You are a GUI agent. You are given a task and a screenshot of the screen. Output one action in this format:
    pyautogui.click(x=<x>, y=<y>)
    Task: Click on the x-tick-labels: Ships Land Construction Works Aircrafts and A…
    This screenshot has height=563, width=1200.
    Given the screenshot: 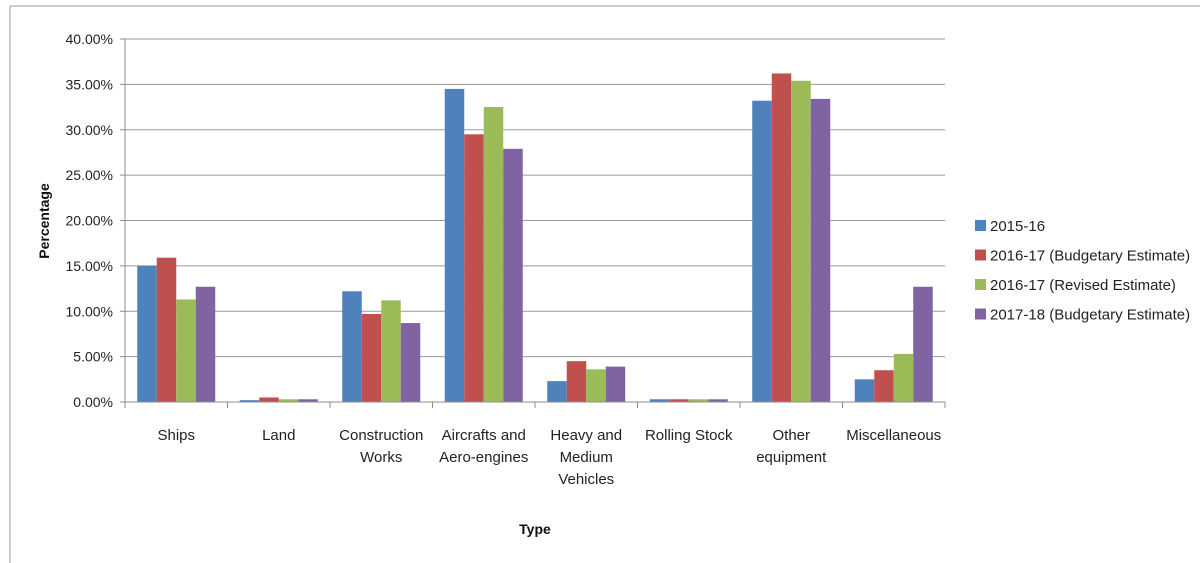 What is the action you would take?
    pyautogui.click(x=549, y=457)
    